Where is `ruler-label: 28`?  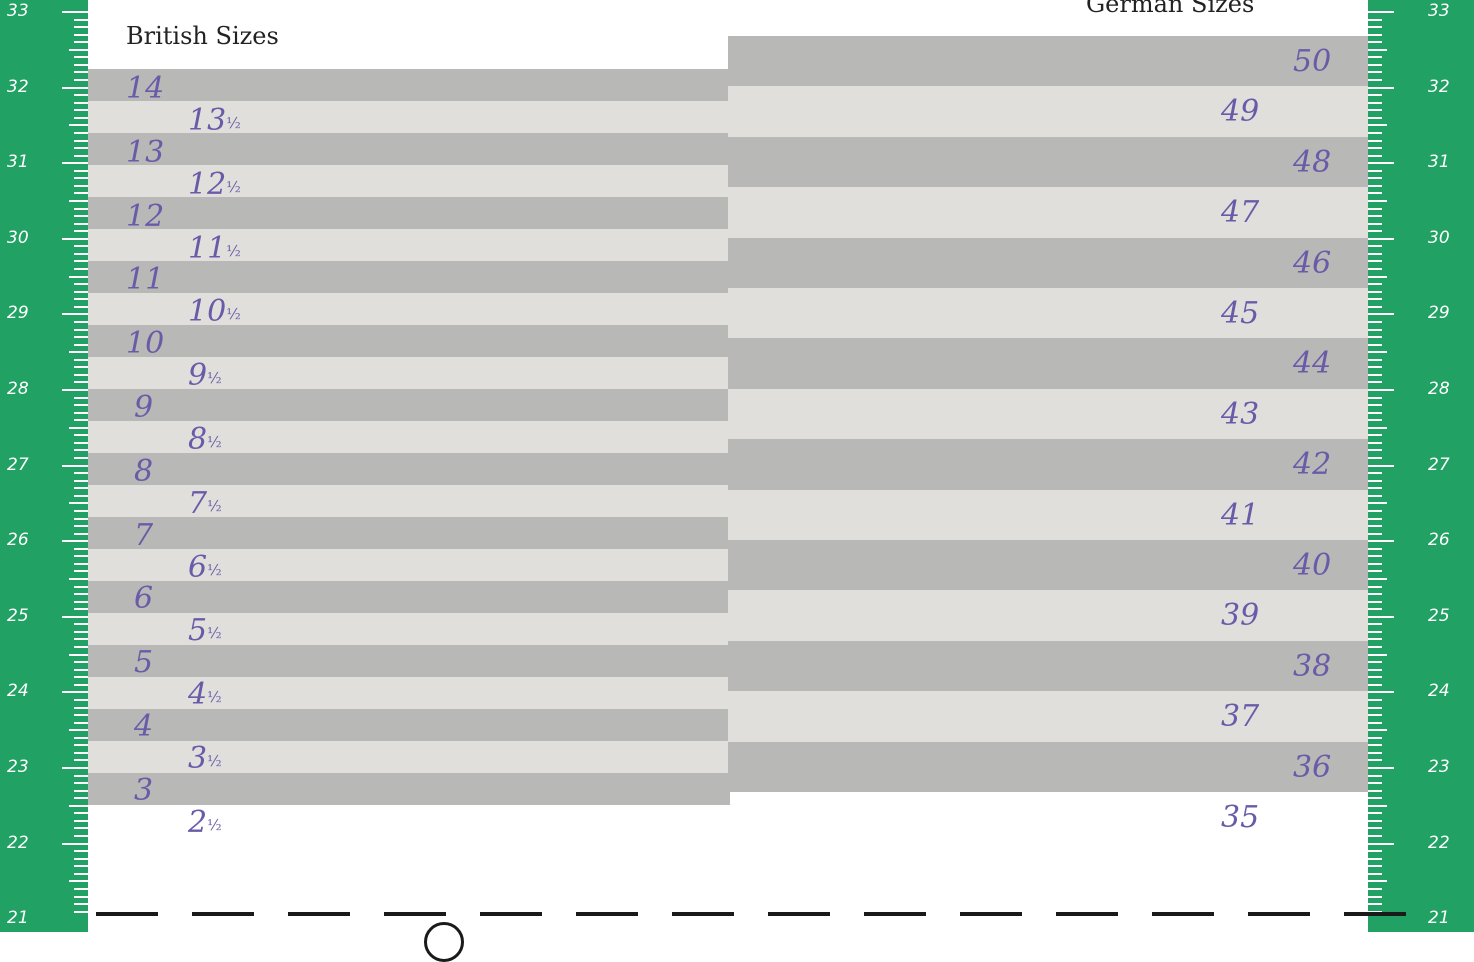
ruler-label: 28 is located at coordinates (18, 389).